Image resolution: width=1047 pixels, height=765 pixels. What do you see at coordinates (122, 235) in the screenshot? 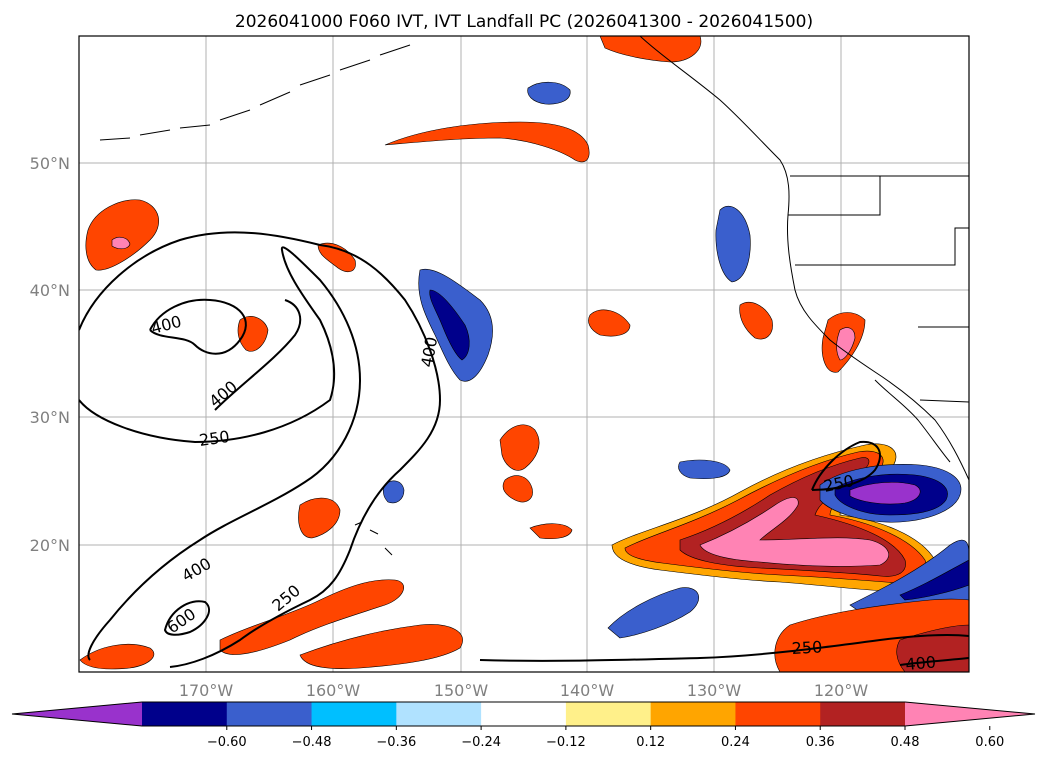
I see `positive-northwest-blob` at bounding box center [122, 235].